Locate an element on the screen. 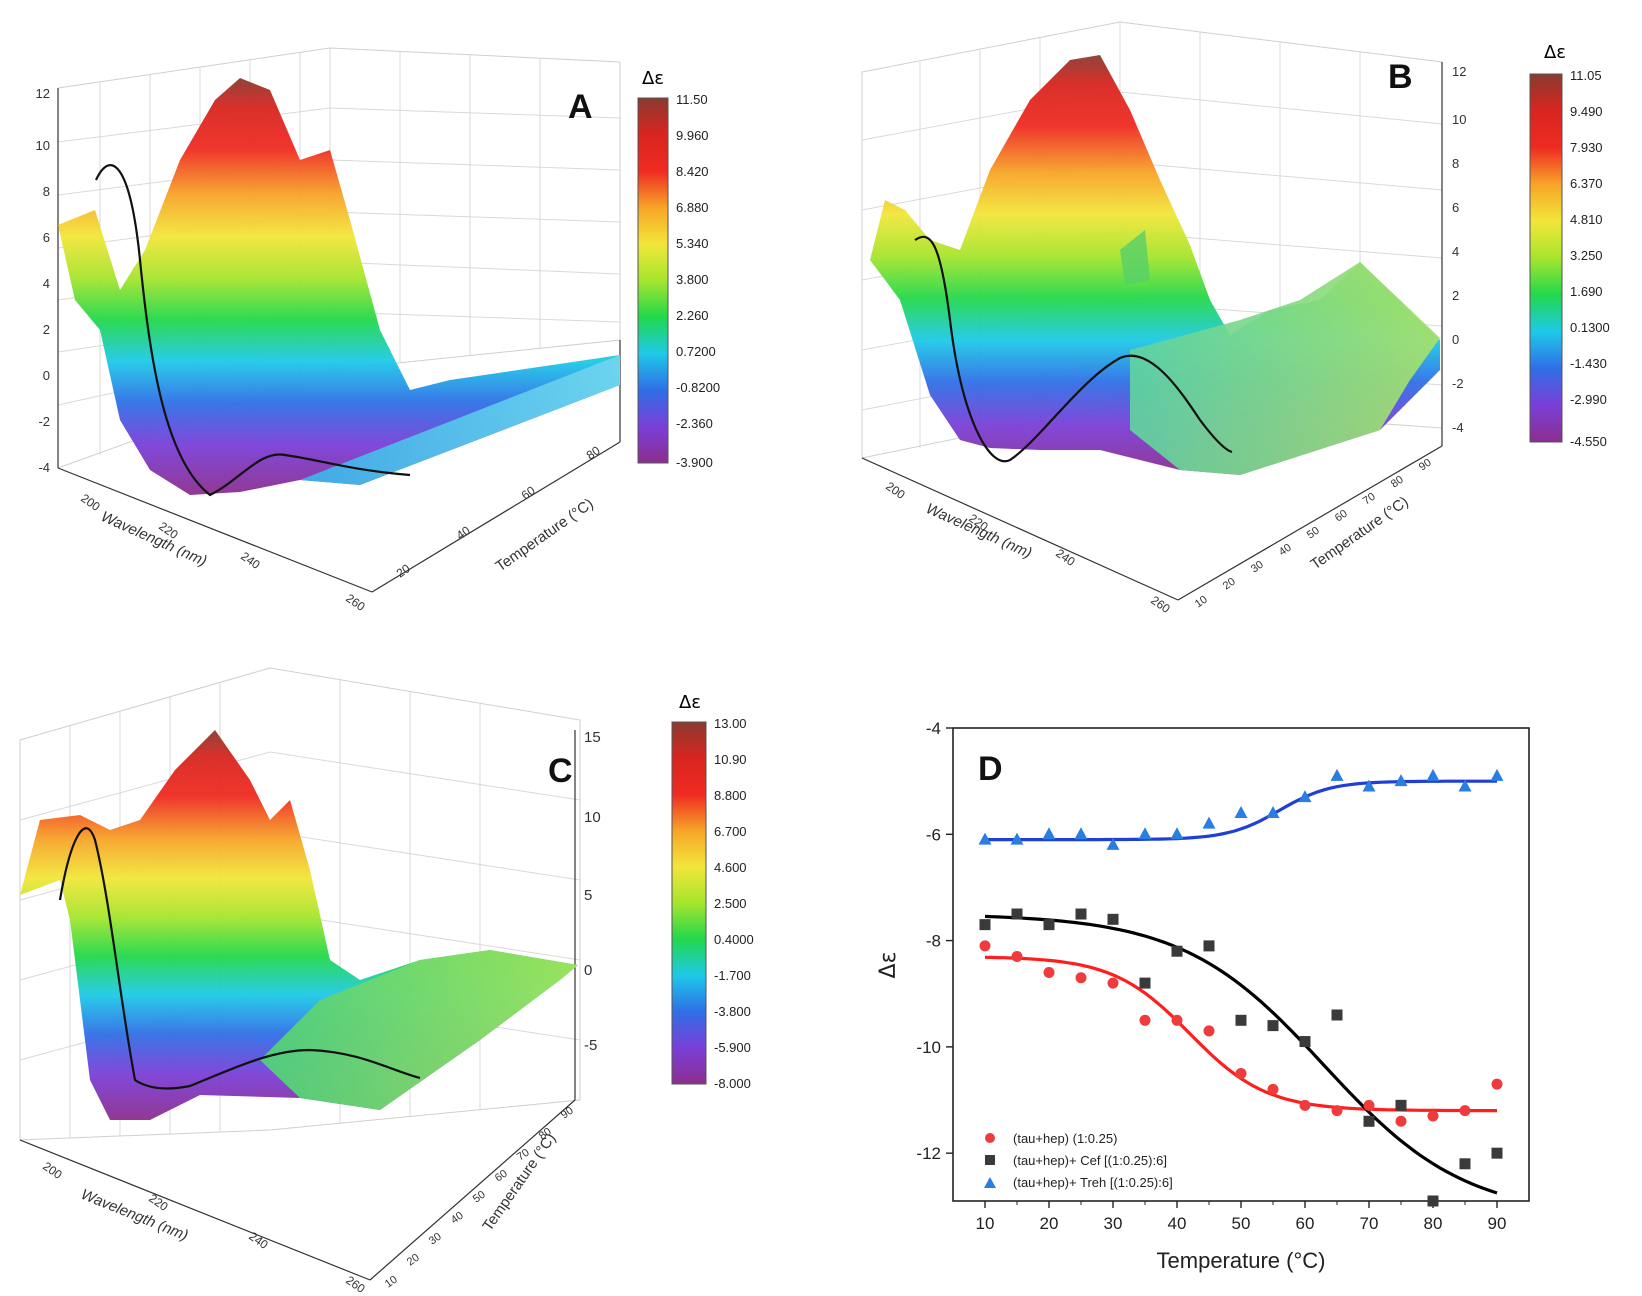  z-tick: 5 is located at coordinates (588, 895).